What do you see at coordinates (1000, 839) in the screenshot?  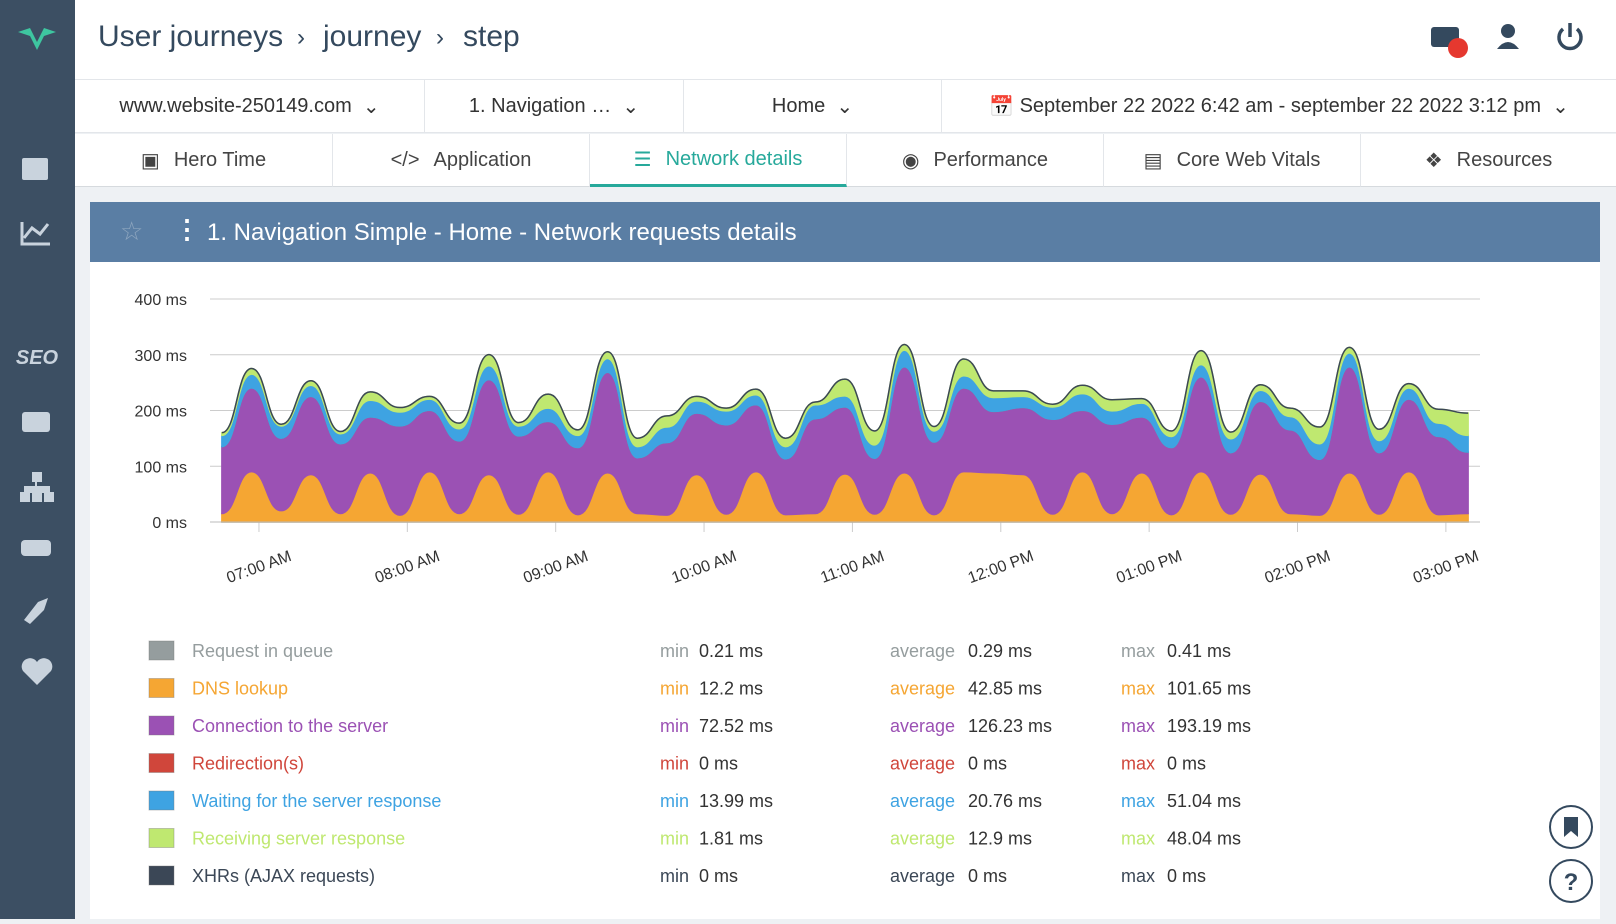 I see `stat-value: 12.9 ms` at bounding box center [1000, 839].